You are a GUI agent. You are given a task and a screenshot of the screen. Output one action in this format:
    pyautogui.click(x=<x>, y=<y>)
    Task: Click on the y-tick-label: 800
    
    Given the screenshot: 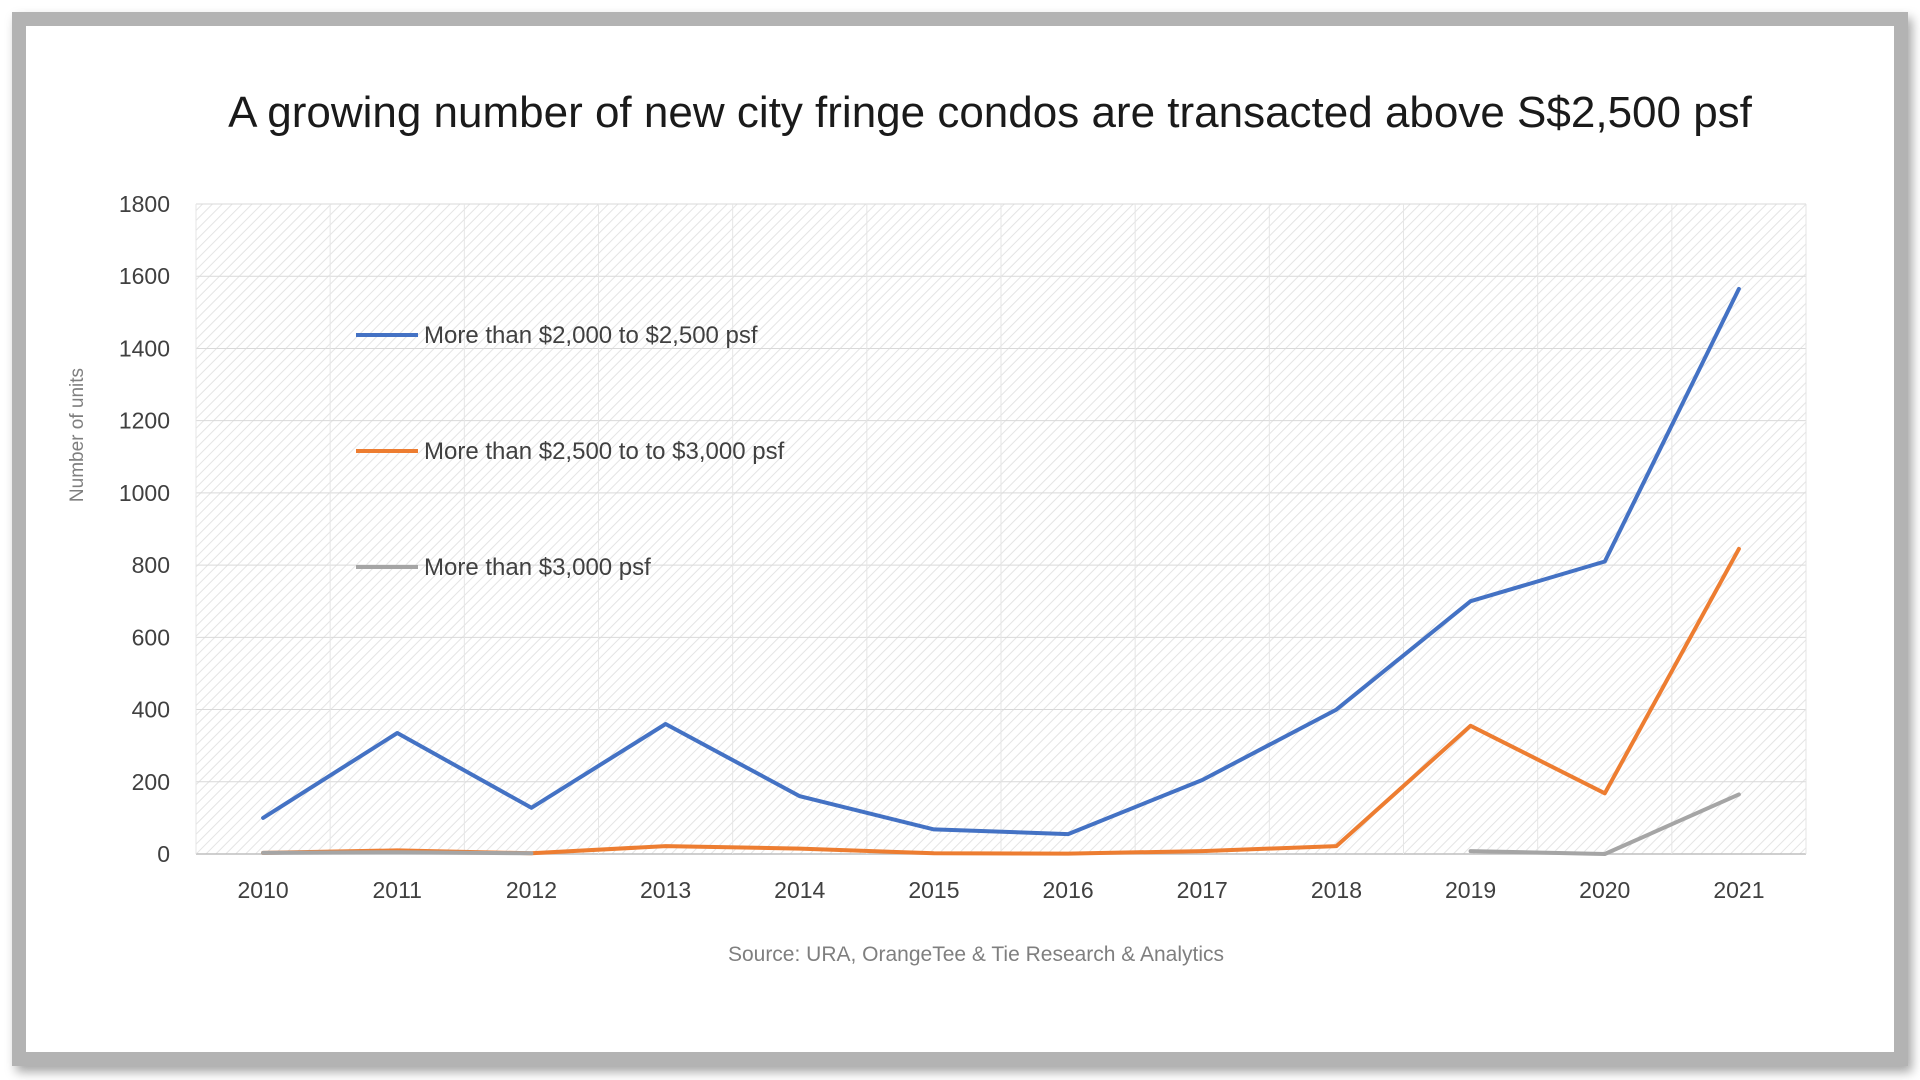 What is the action you would take?
    pyautogui.click(x=151, y=565)
    